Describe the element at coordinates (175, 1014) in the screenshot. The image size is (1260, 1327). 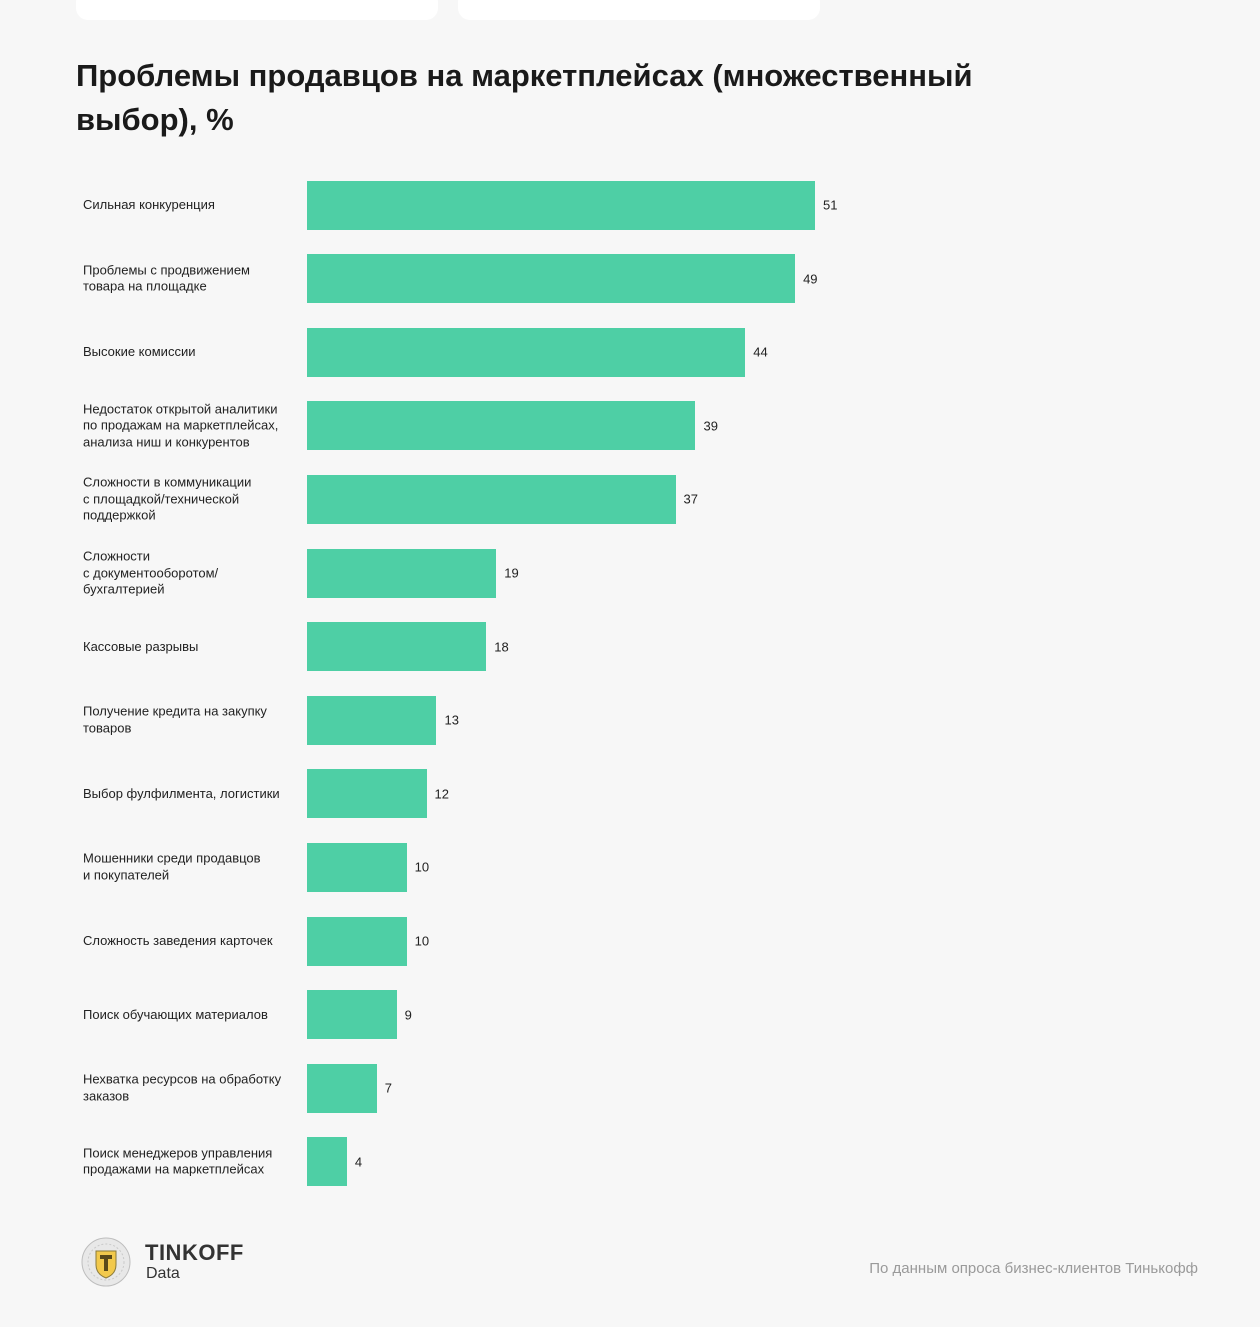
I see `category-label-line: Поиск обучающих материалов` at that location.